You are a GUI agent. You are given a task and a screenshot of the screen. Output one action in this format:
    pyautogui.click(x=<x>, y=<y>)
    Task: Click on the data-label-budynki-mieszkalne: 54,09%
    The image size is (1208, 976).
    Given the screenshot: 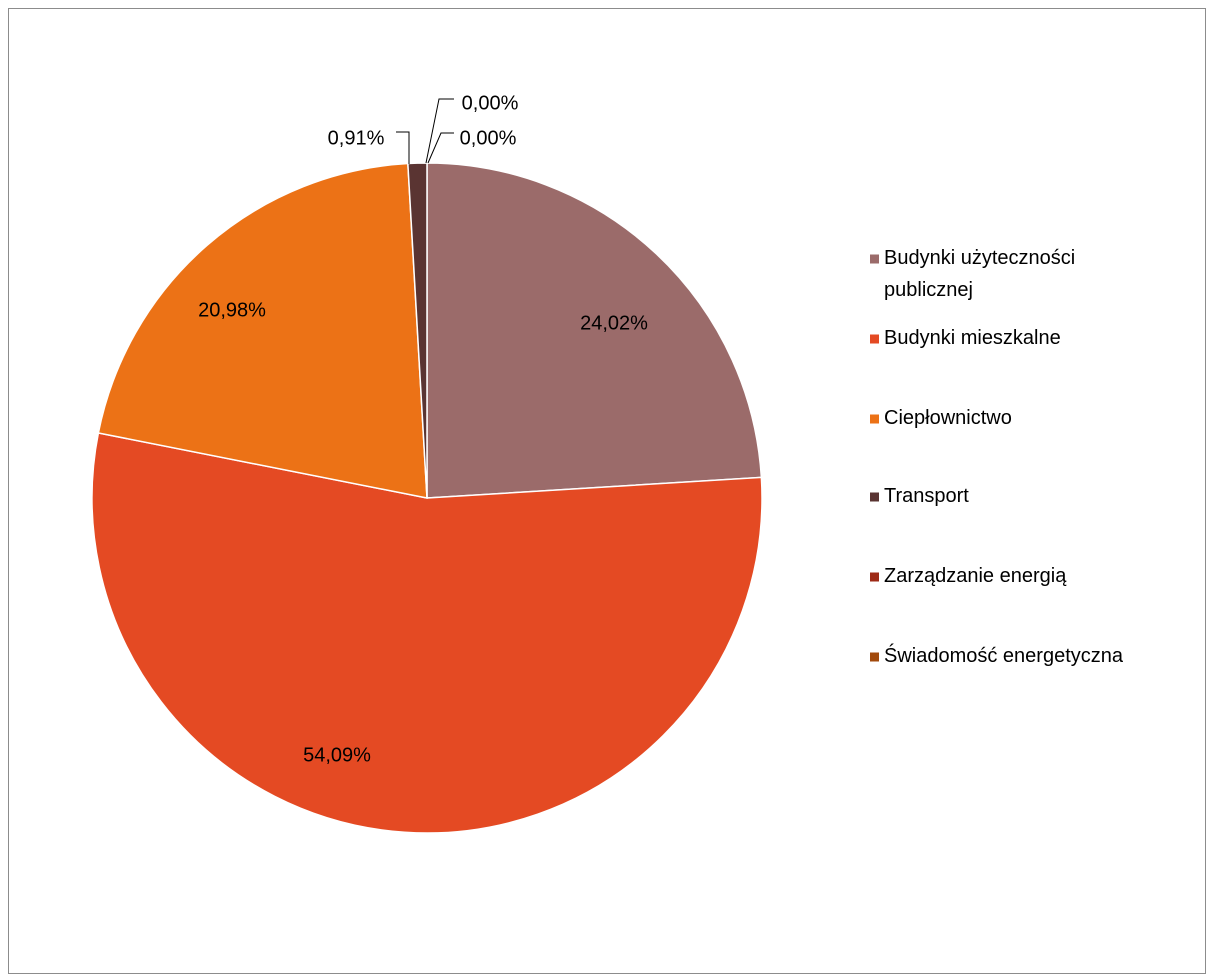 What is the action you would take?
    pyautogui.click(x=337, y=755)
    